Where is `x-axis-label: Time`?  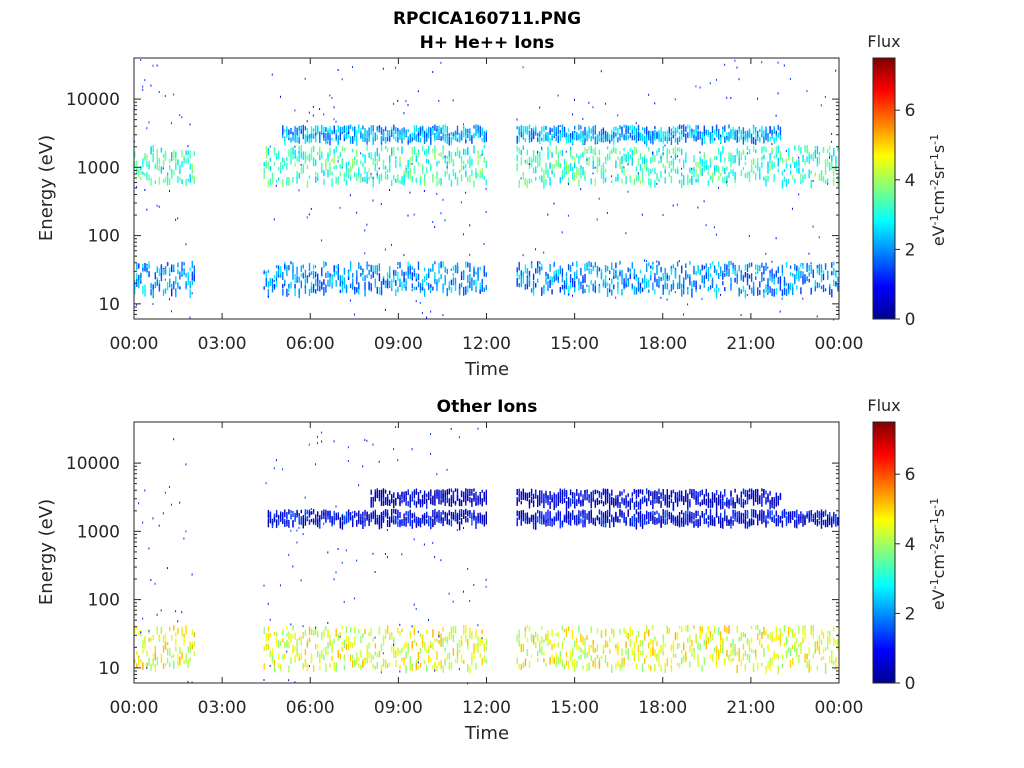 x-axis-label: Time is located at coordinates (486, 369).